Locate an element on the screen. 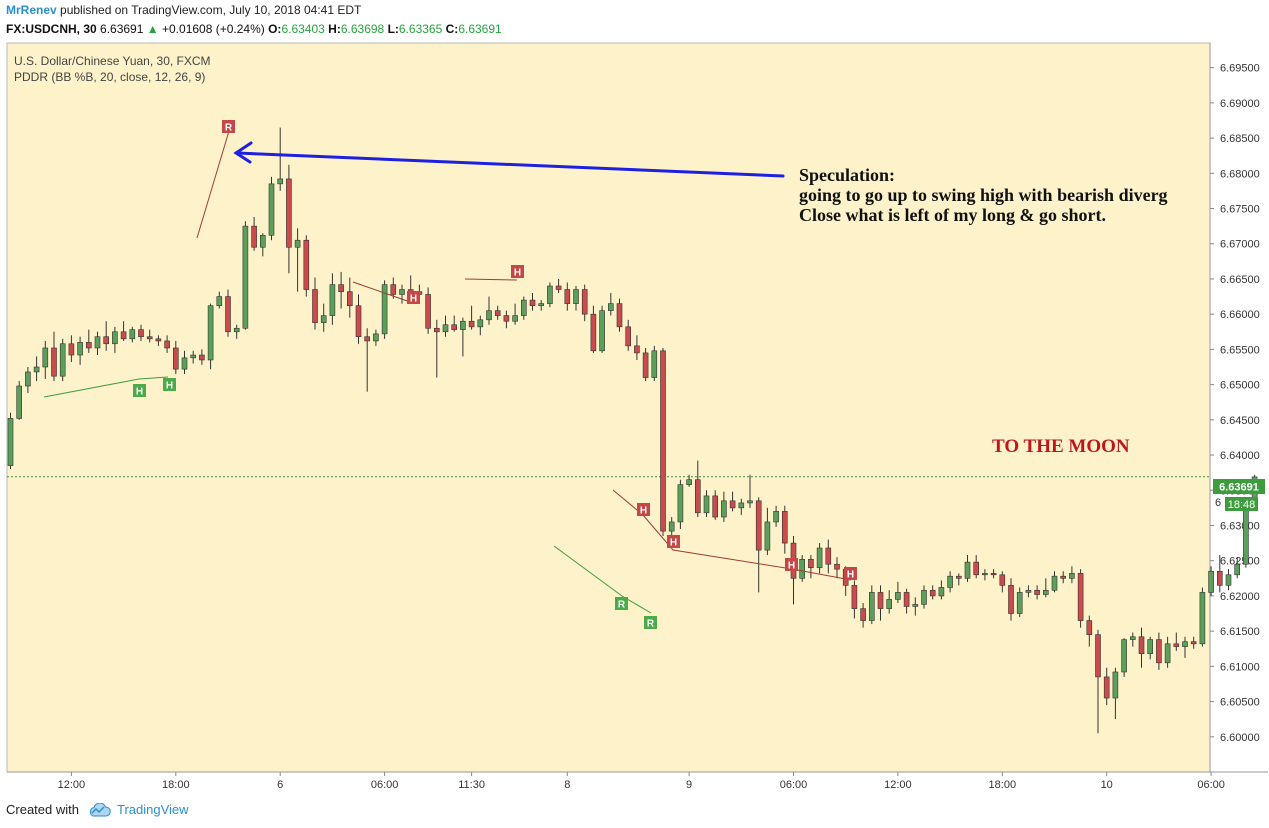  y-tick-label: 6.60000 is located at coordinates (1240, 738).